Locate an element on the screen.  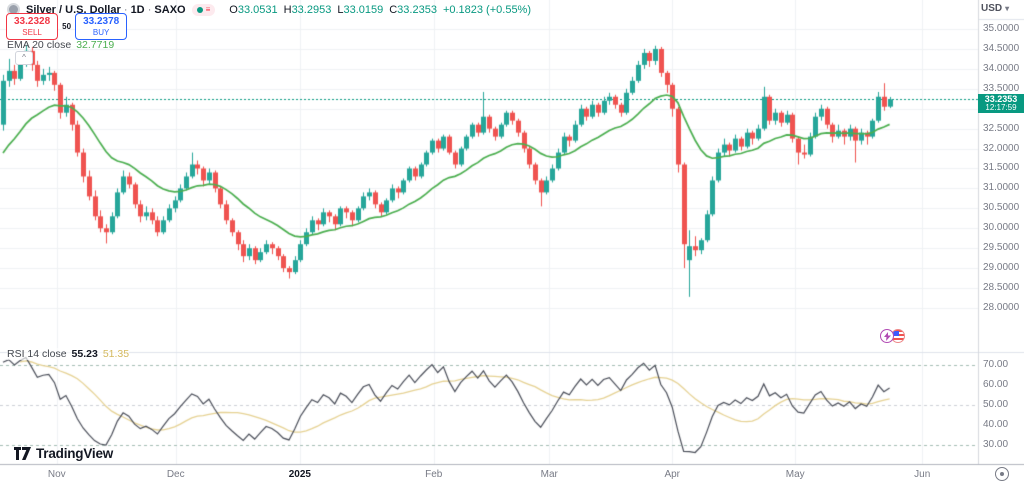
change-value: +0.1823 (+0.55%) is located at coordinates (487, 9).